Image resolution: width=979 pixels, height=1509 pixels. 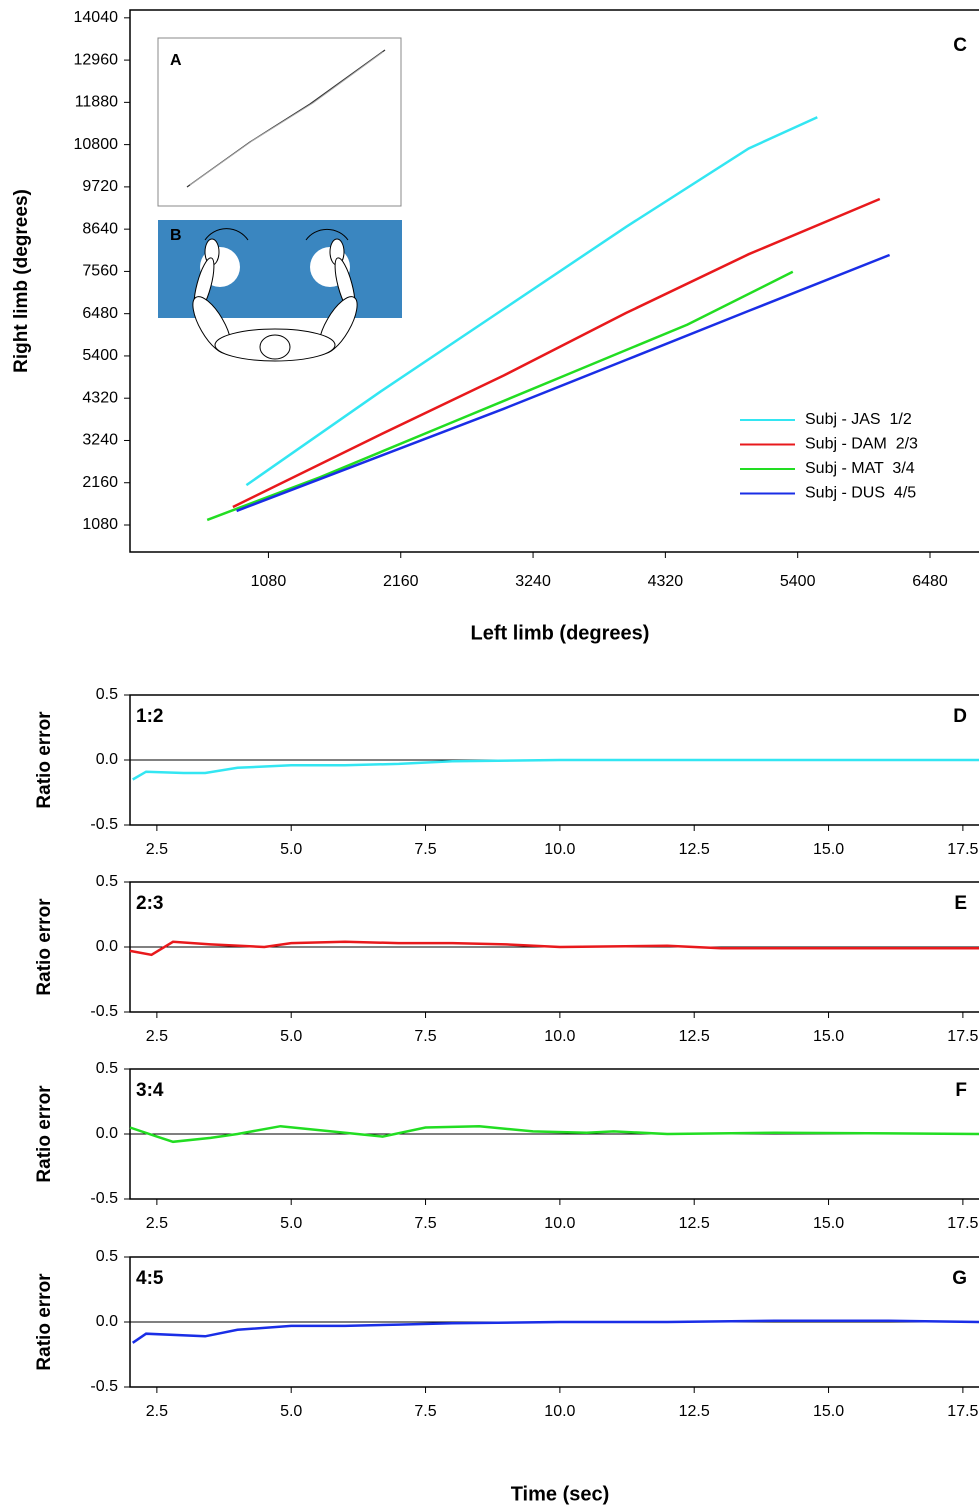 I want to click on y-tick-label: 9720, so click(x=100, y=186).